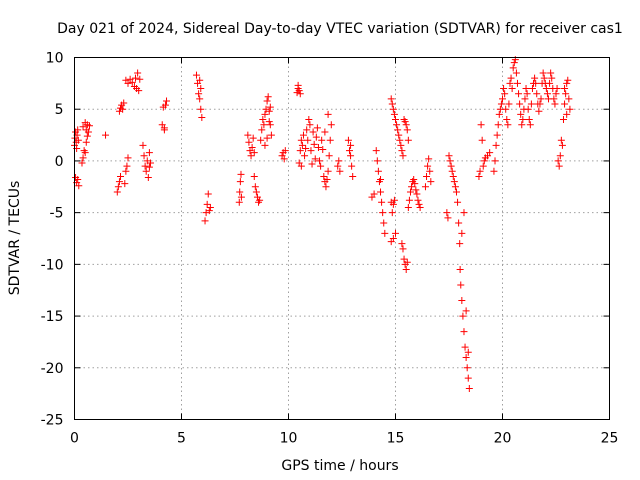 The height and width of the screenshot is (480, 640). What do you see at coordinates (289, 439) in the screenshot?
I see `x-tick-label: 10` at bounding box center [289, 439].